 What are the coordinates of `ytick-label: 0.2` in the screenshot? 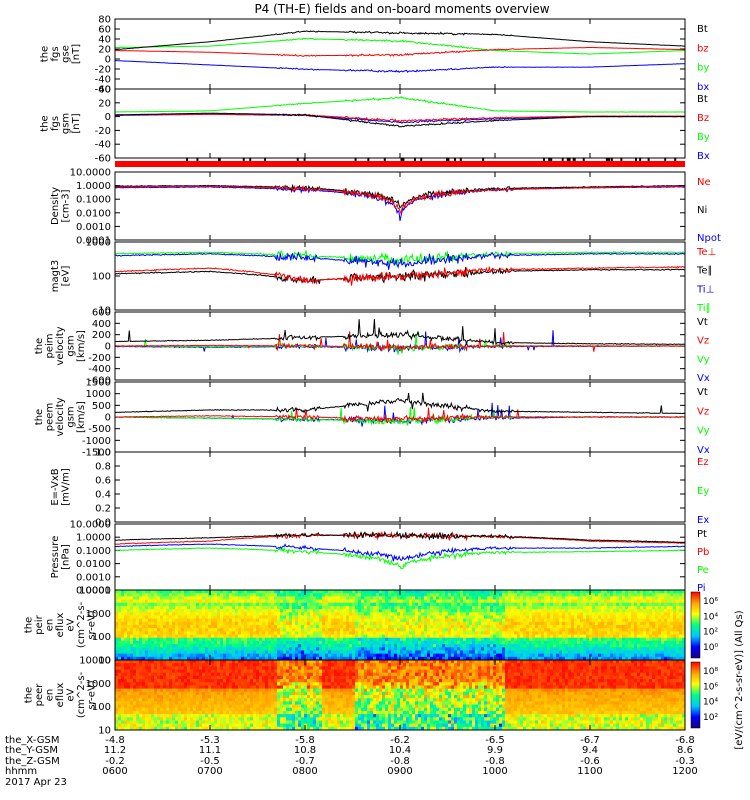 It's located at (103, 509).